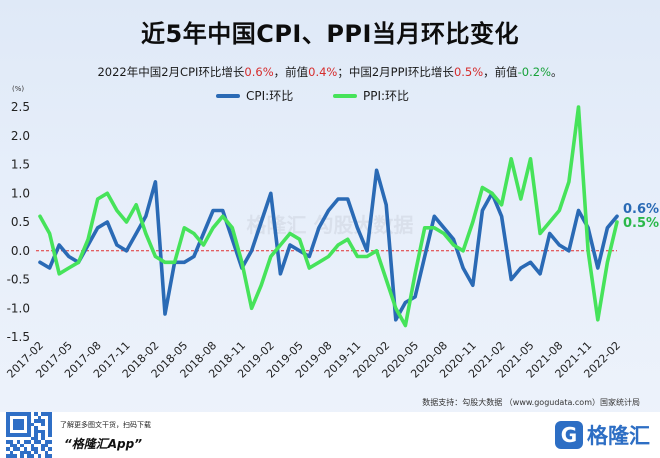  What do you see at coordinates (330, 34) in the screenshot?
I see `chart-title: 近5年中国CPI、PPI当月环比变化` at bounding box center [330, 34].